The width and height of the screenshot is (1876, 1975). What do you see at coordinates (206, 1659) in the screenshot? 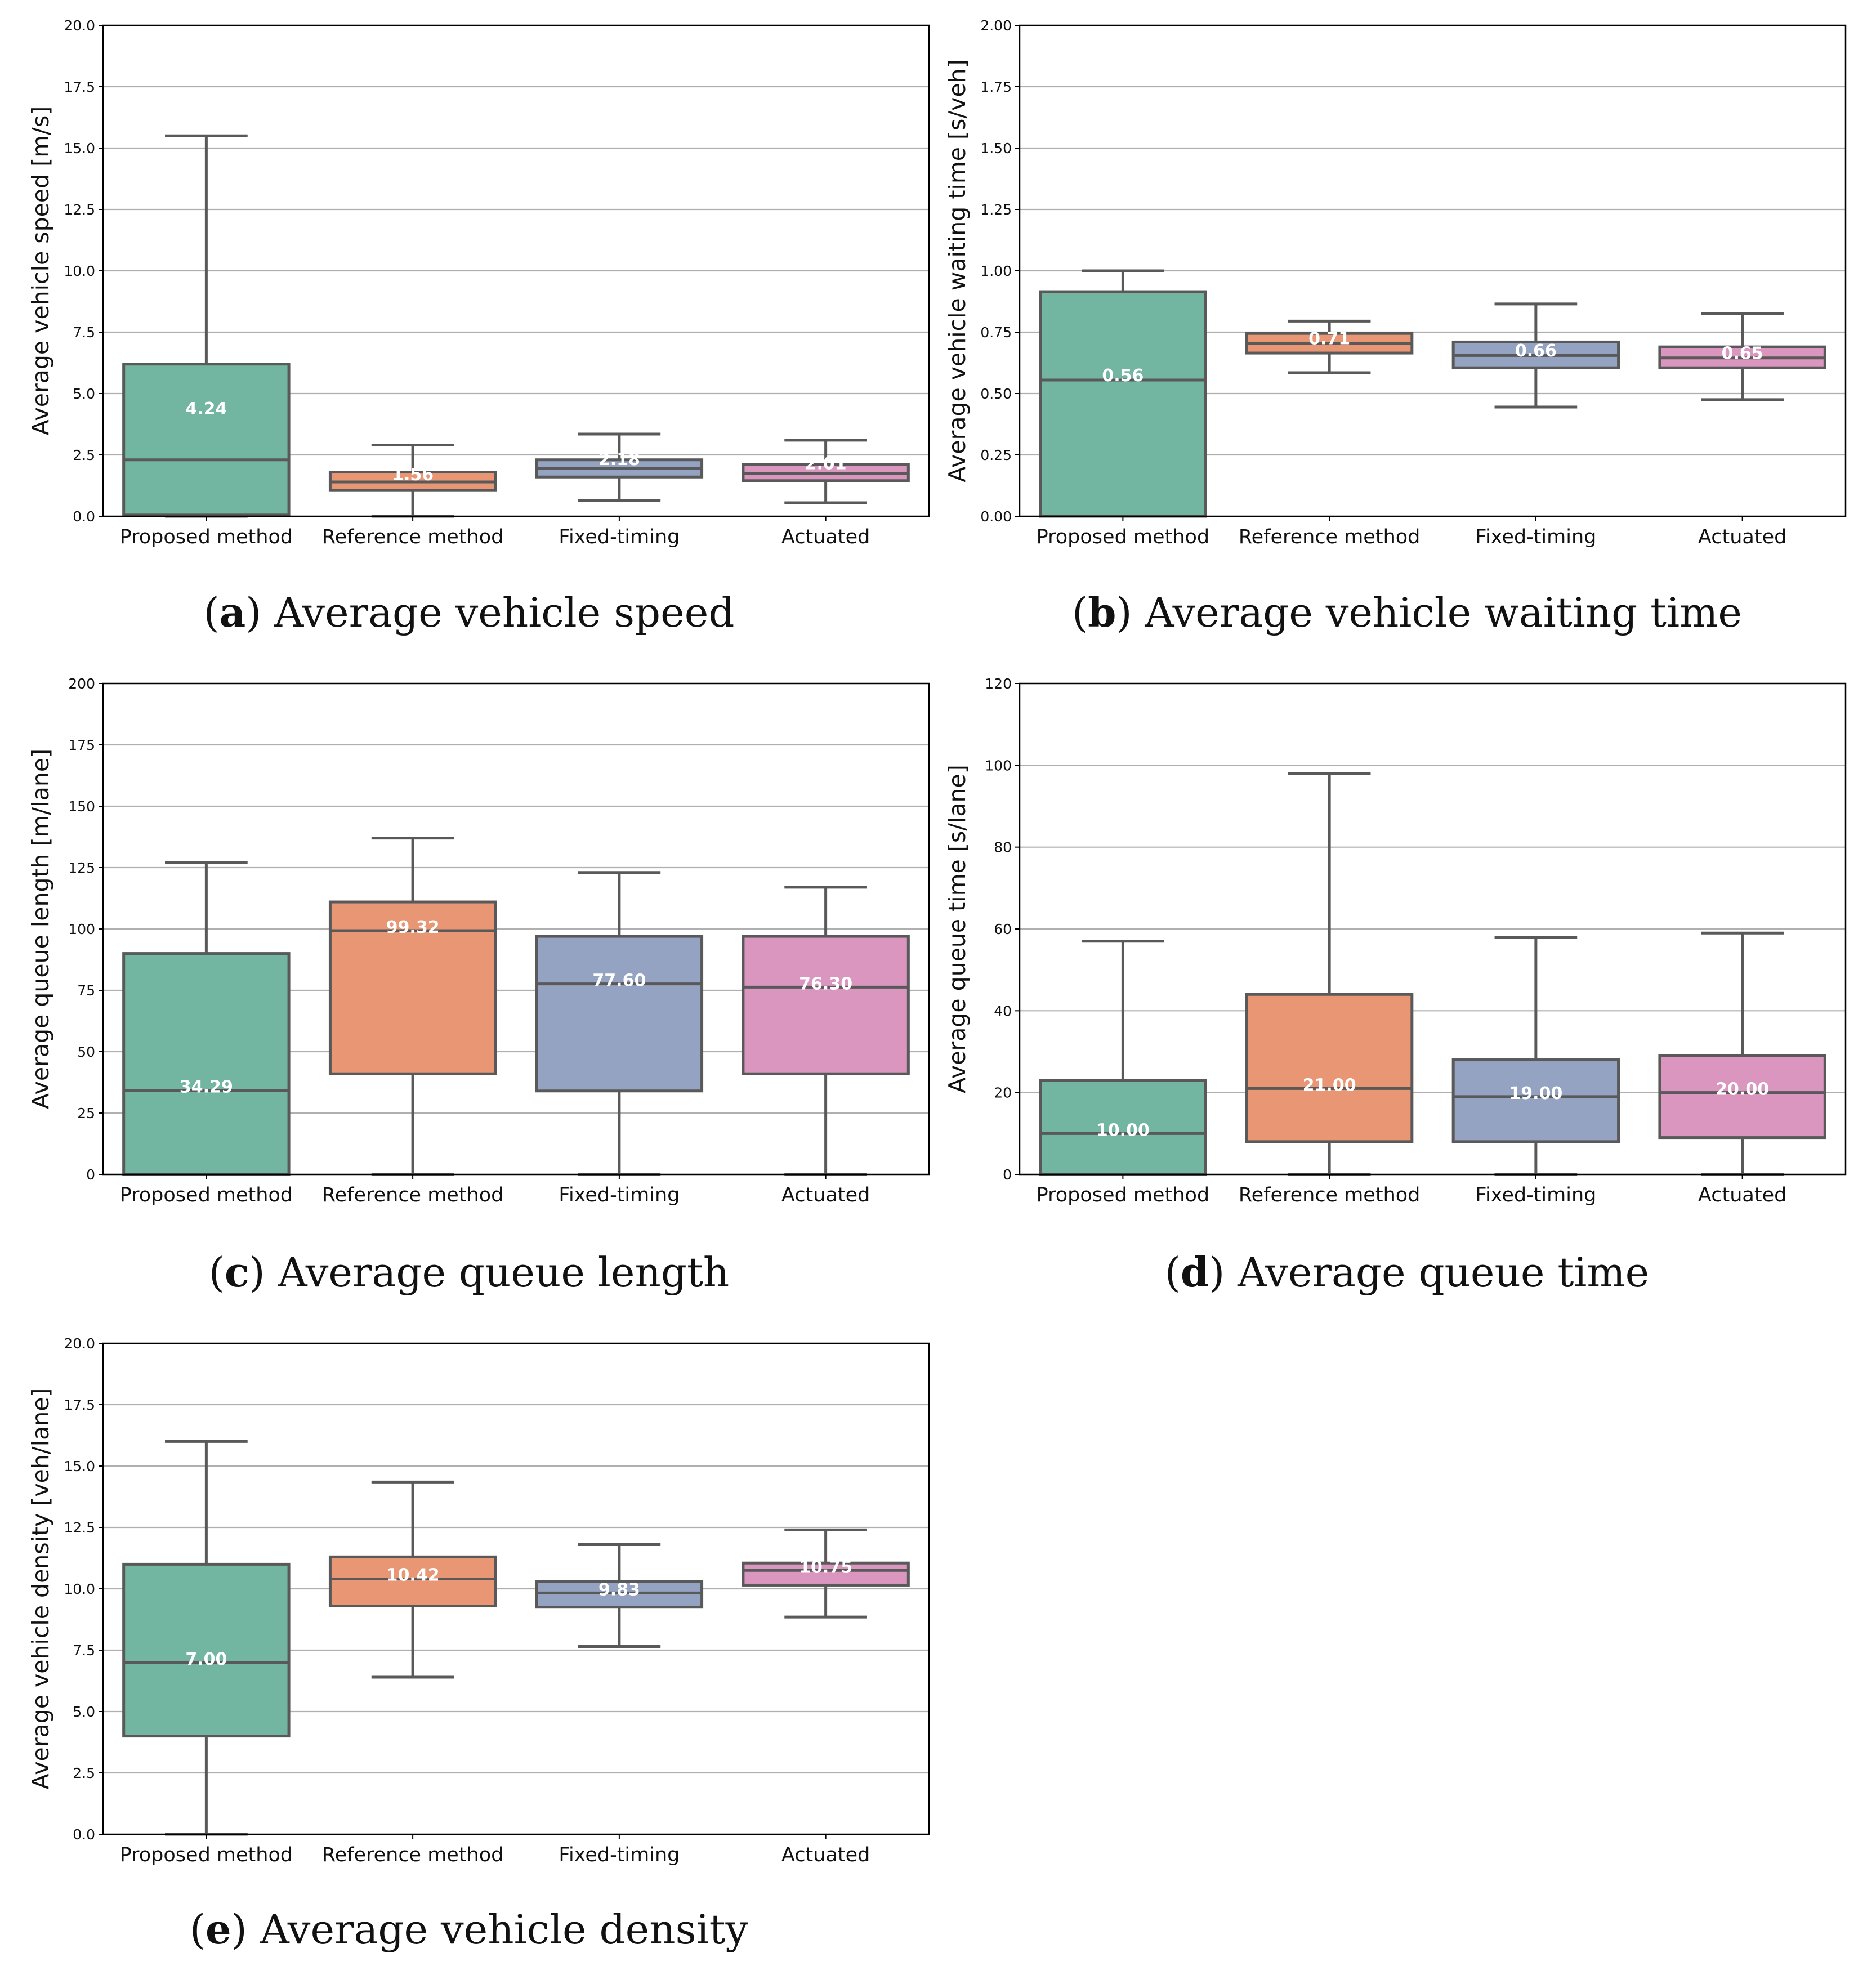
I see `mean-label: 7.00` at bounding box center [206, 1659].